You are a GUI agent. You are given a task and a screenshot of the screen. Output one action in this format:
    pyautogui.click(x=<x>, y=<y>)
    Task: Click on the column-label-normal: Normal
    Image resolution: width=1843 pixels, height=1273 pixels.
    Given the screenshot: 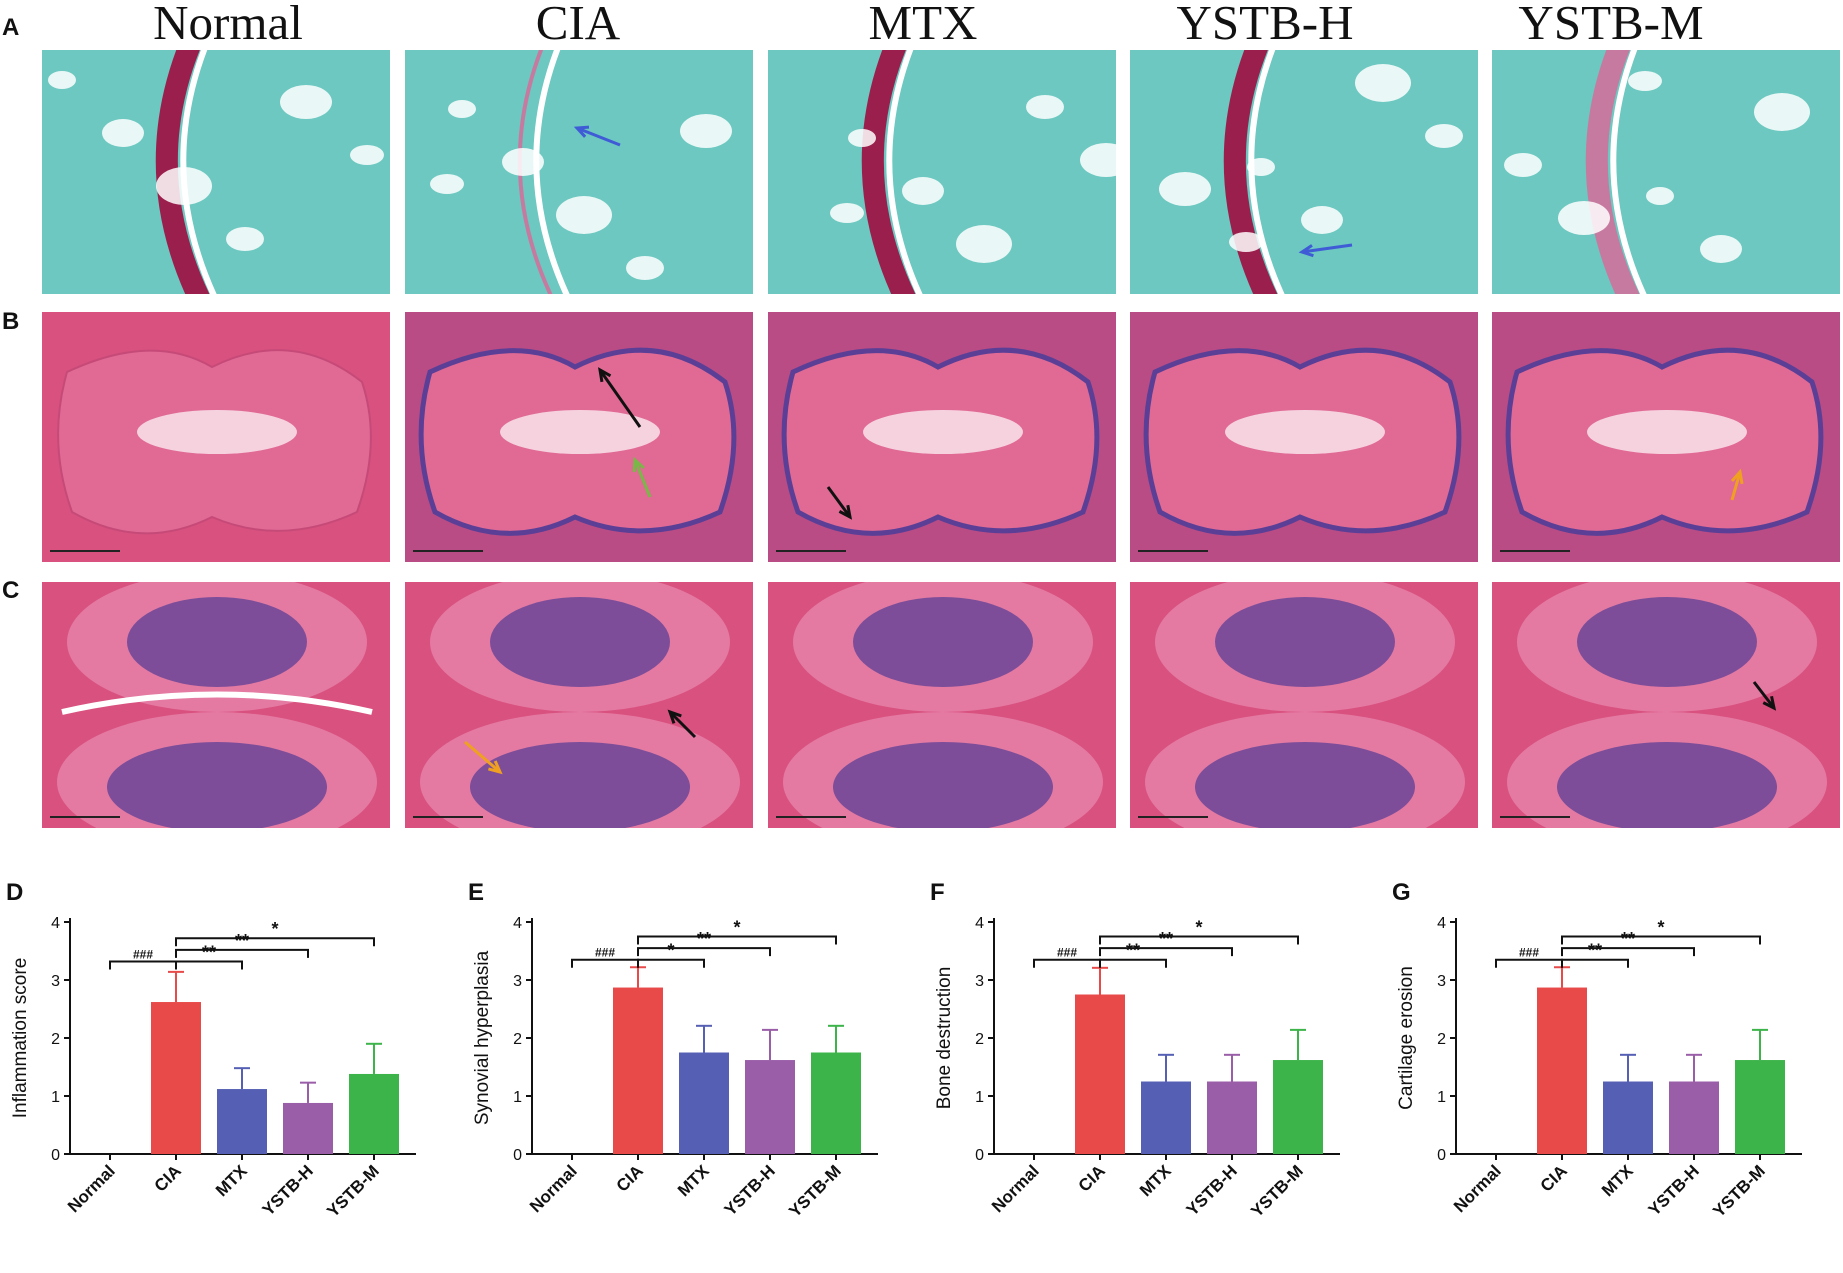 What is the action you would take?
    pyautogui.click(x=228, y=25)
    